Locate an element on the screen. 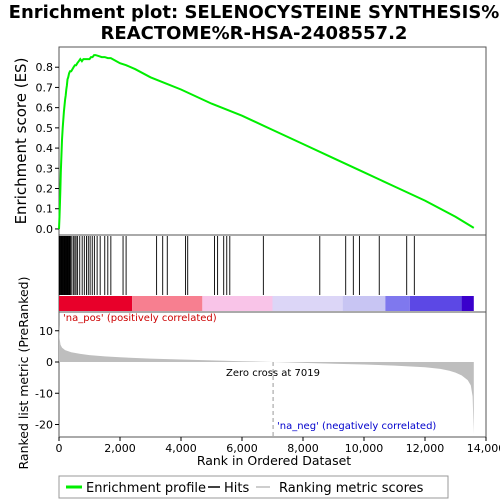 The image size is (500, 500). es-y-axis-label: Enrichment score (ES) is located at coordinates (21, 141).